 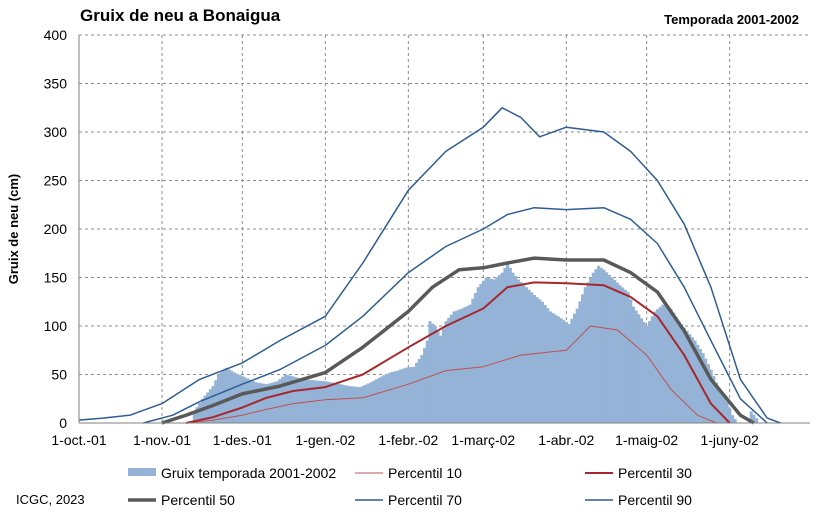 I want to click on y-tick-label: 100, so click(x=56, y=326).